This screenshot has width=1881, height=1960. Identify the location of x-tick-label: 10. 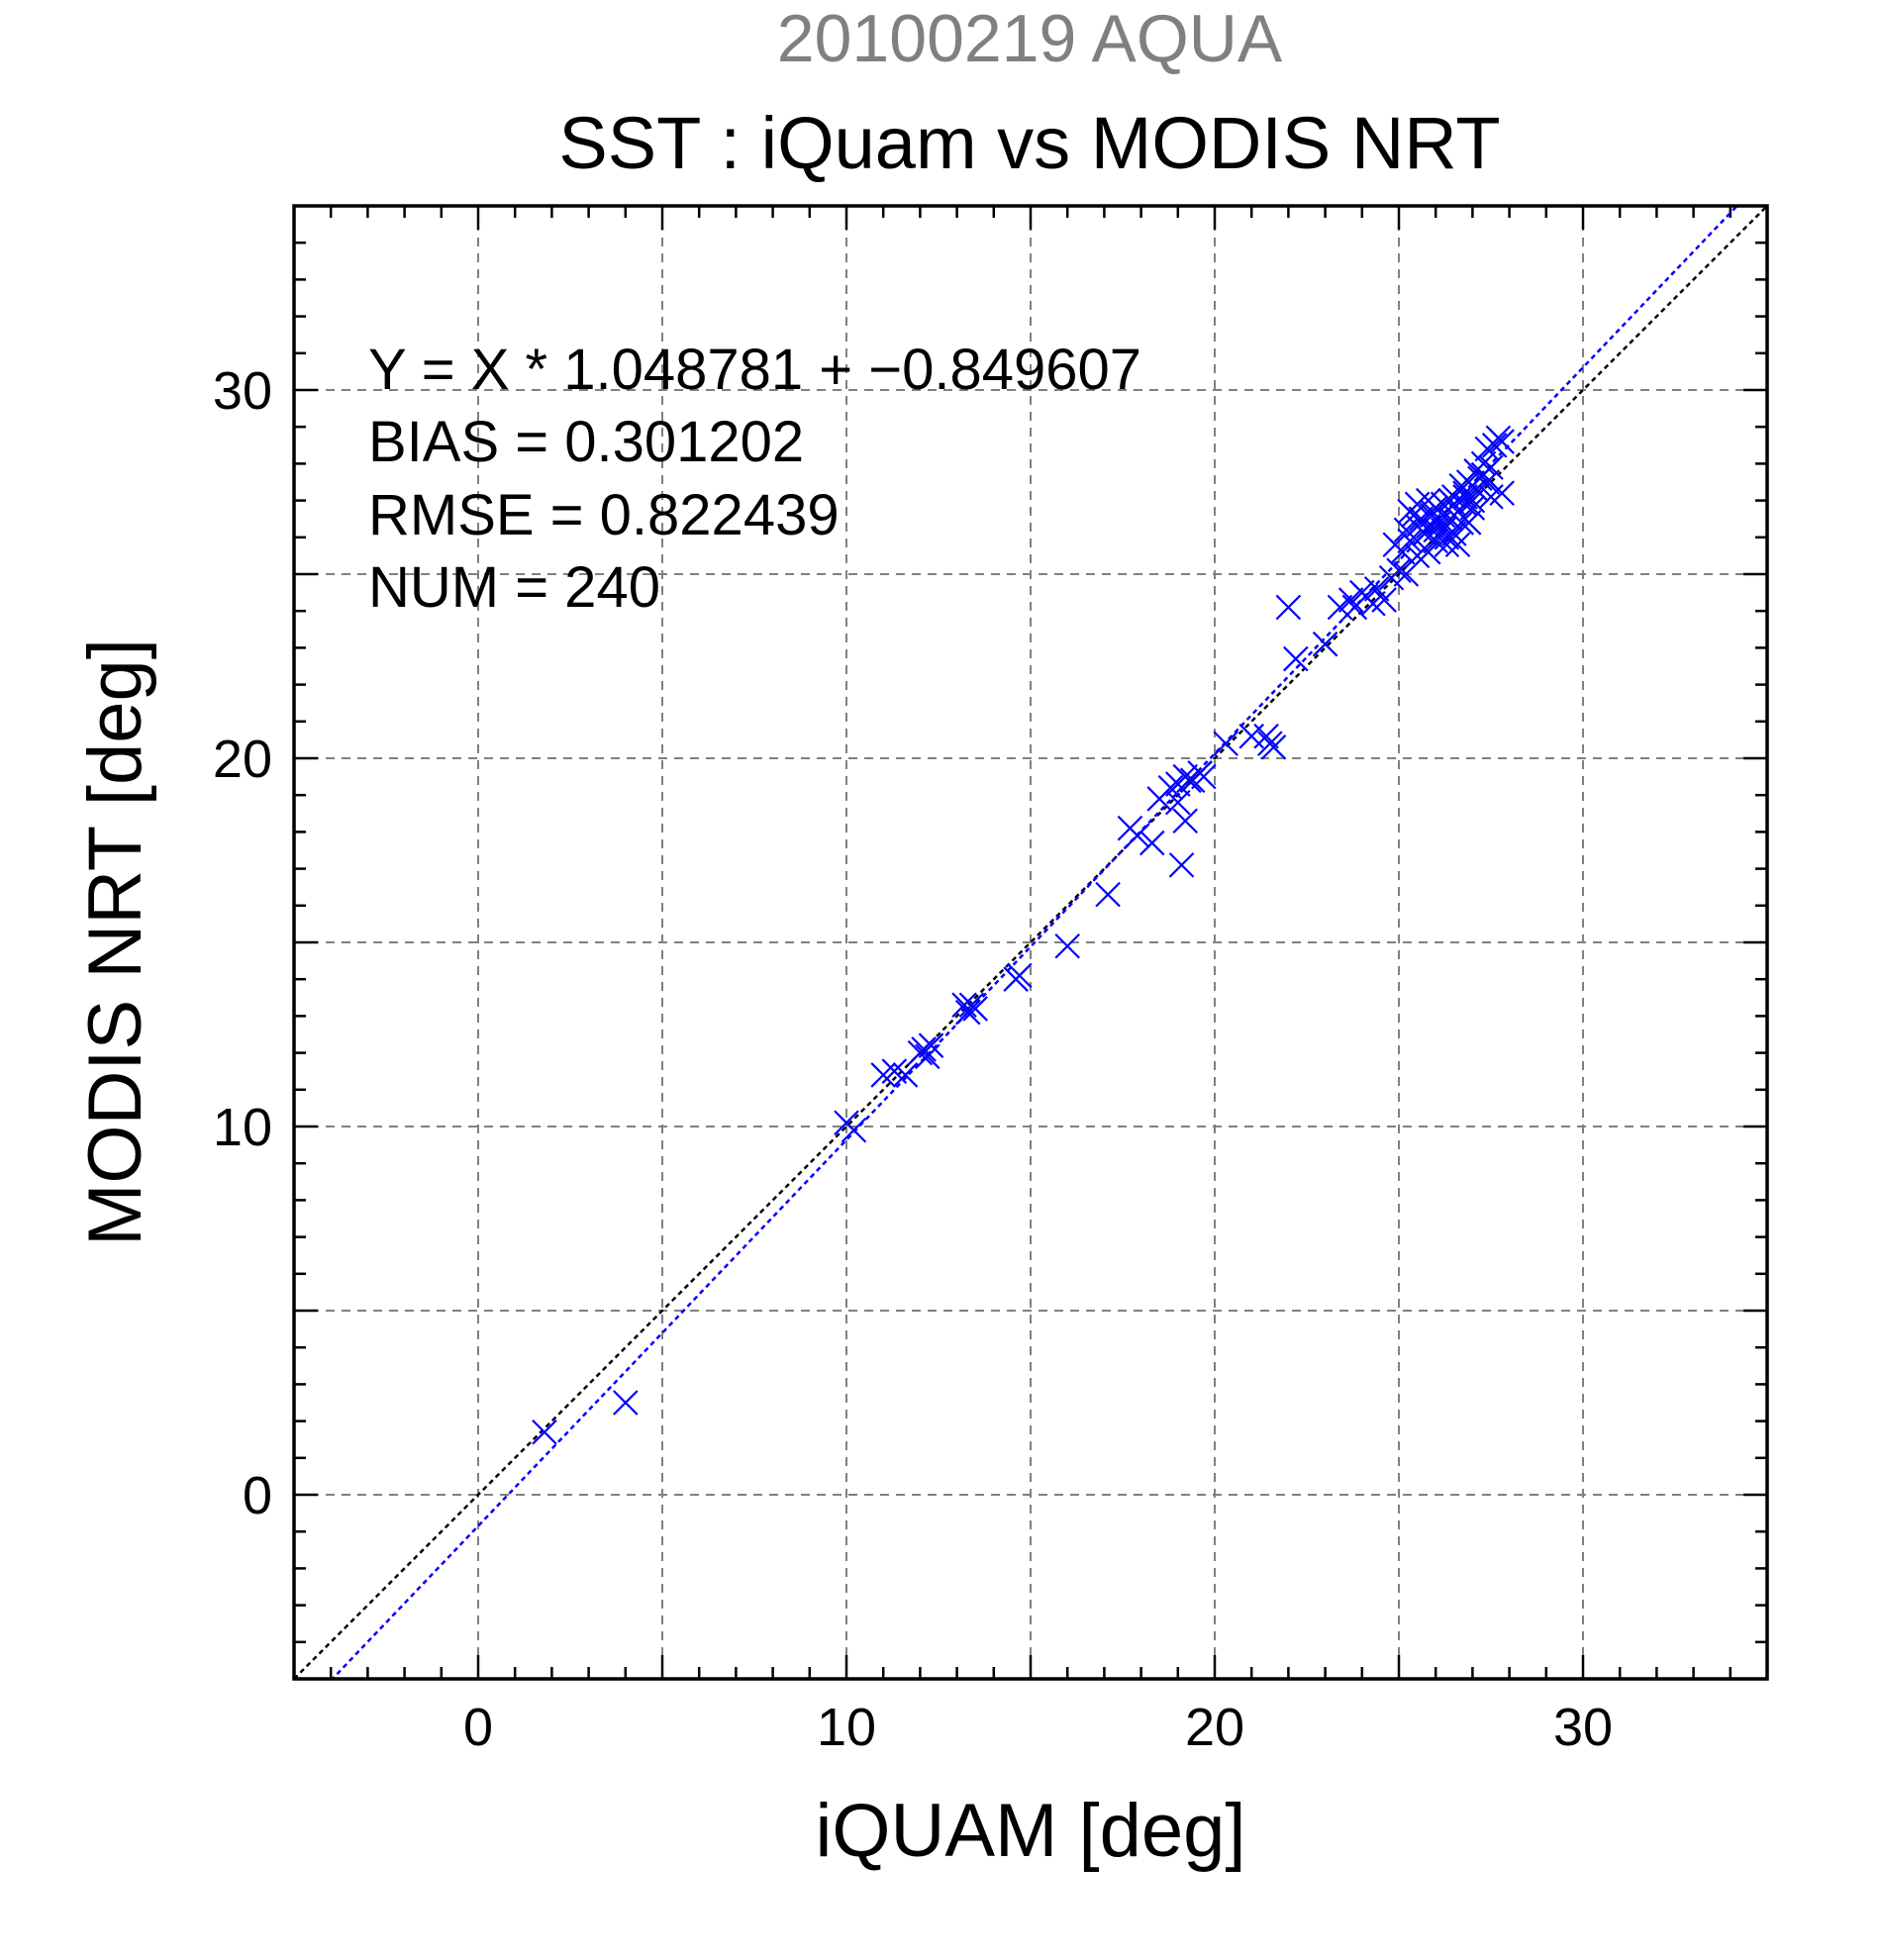
(846, 1727).